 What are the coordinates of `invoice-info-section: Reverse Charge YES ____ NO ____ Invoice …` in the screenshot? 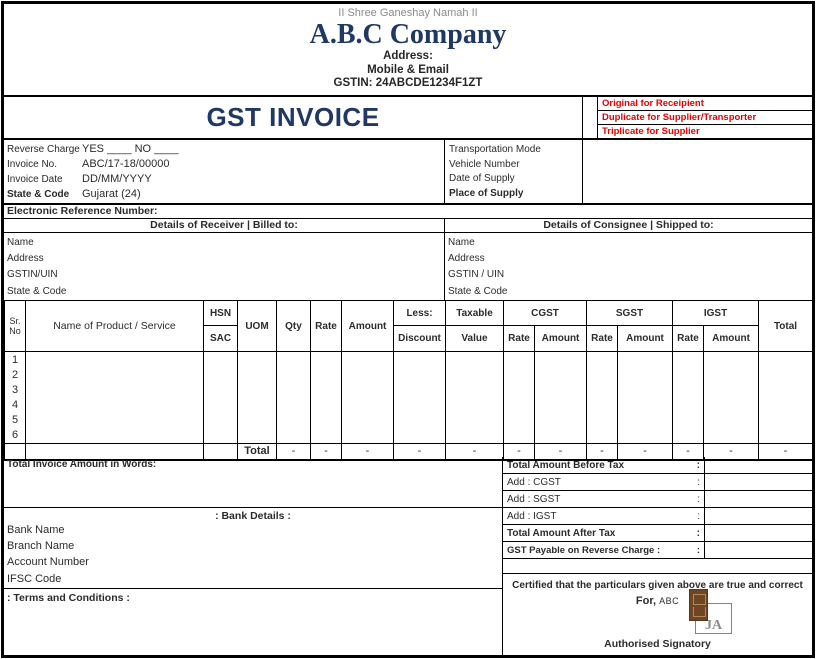 It's located at (408, 172).